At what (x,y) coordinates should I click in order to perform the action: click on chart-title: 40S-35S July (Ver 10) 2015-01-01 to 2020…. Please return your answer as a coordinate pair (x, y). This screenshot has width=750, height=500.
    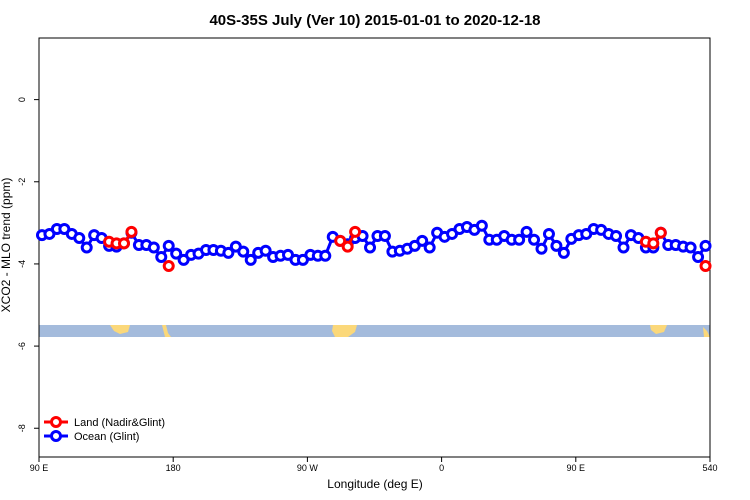
    Looking at the image, I should click on (374, 20).